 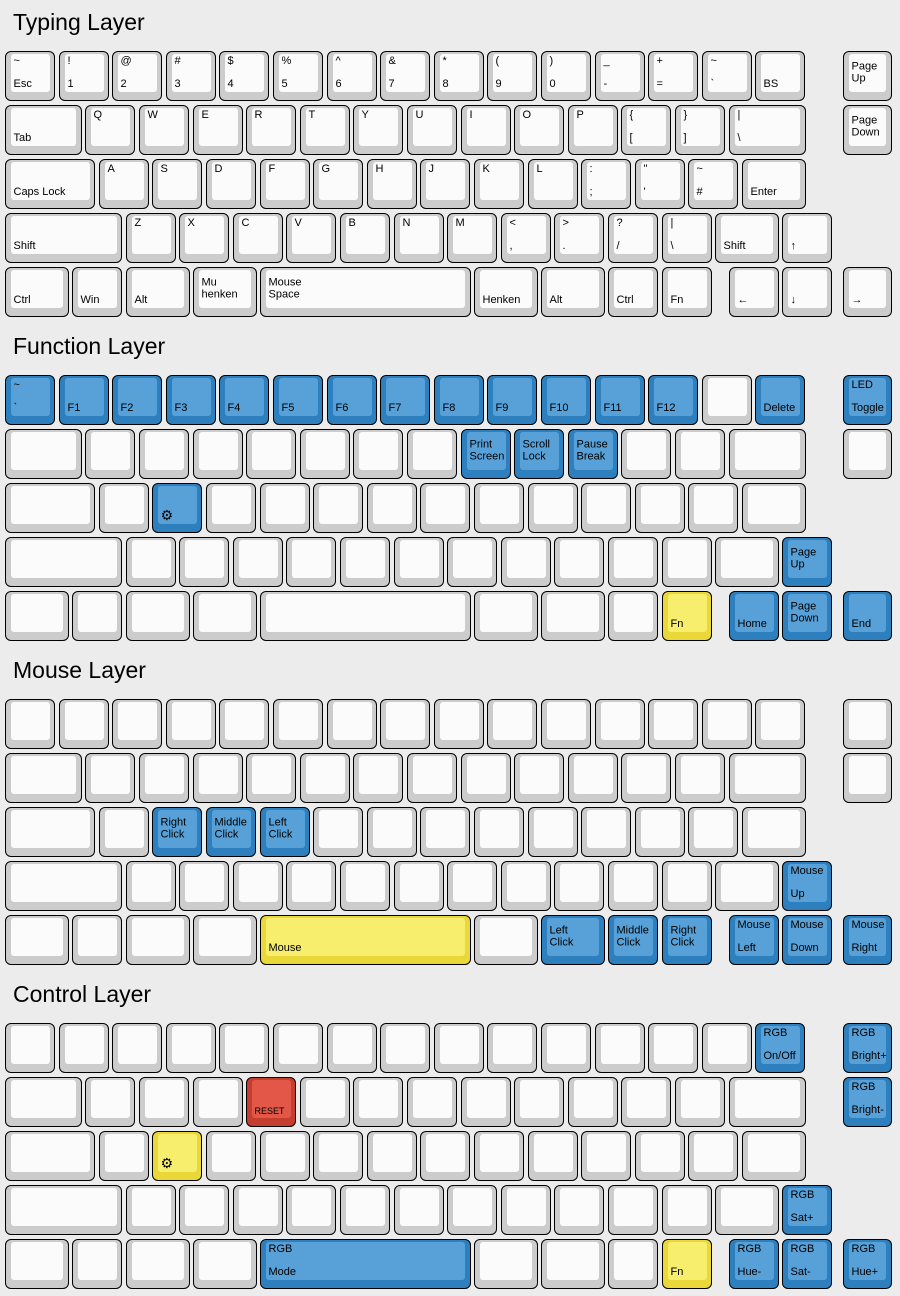 What do you see at coordinates (379, 169) in the screenshot?
I see `key-legend: H` at bounding box center [379, 169].